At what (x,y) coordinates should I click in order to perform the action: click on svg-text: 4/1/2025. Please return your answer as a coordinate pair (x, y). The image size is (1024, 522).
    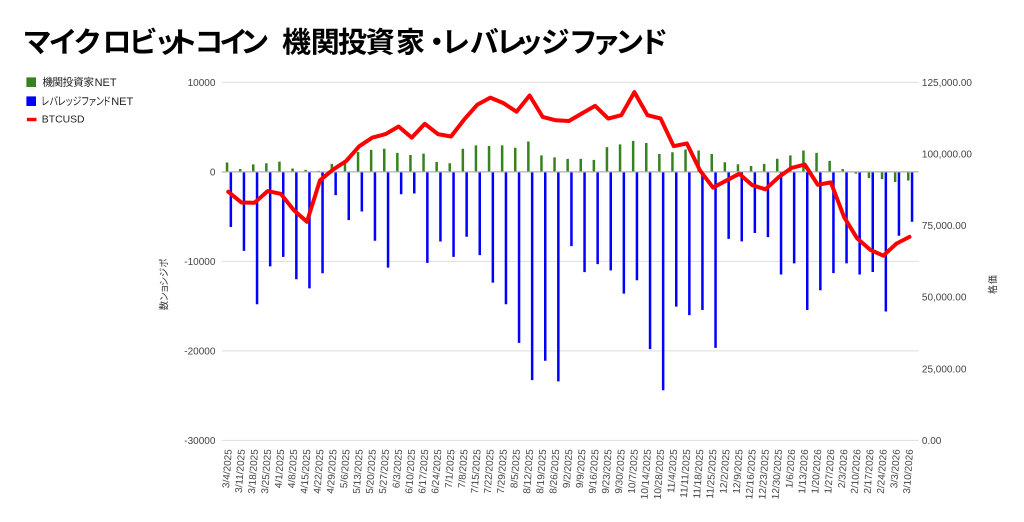
    Looking at the image, I should click on (281, 469).